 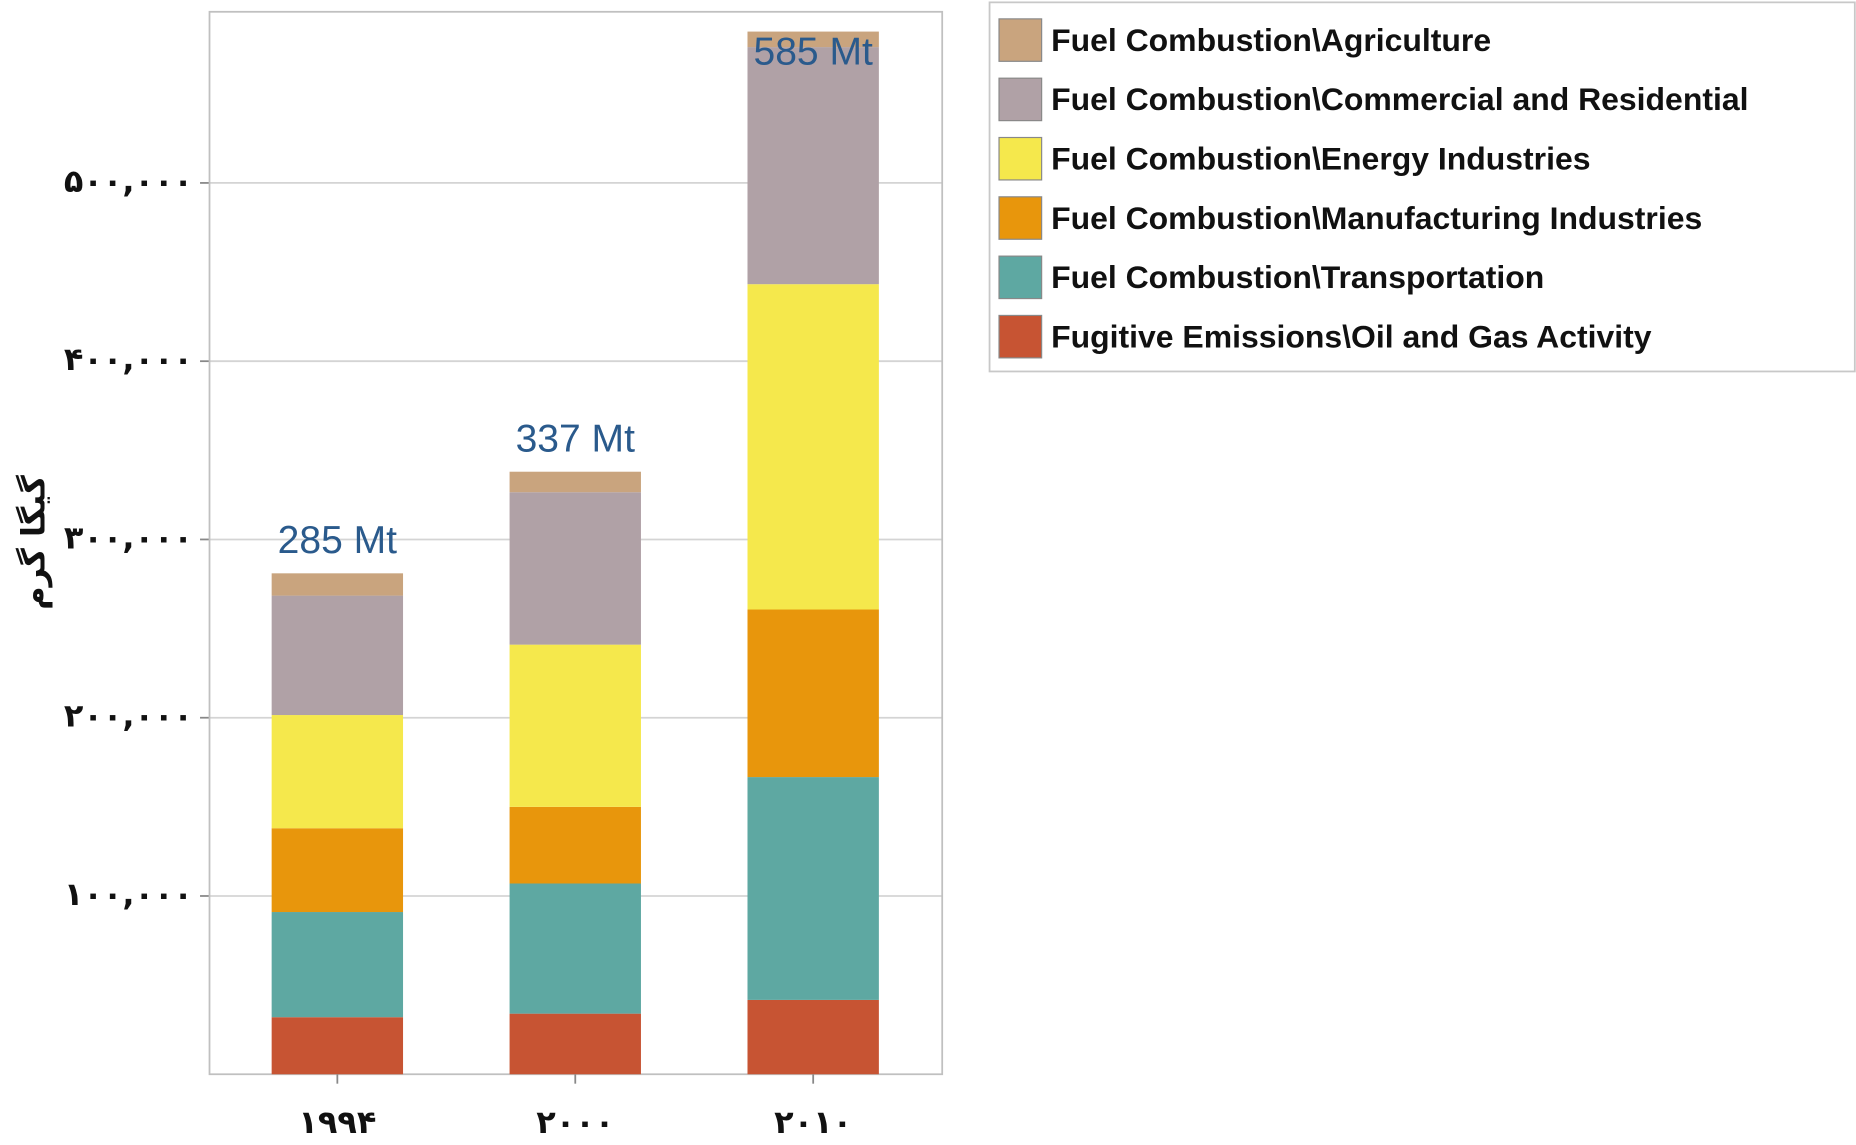 I want to click on x-tick-label: ۲۰۰۰, so click(x=575, y=1122).